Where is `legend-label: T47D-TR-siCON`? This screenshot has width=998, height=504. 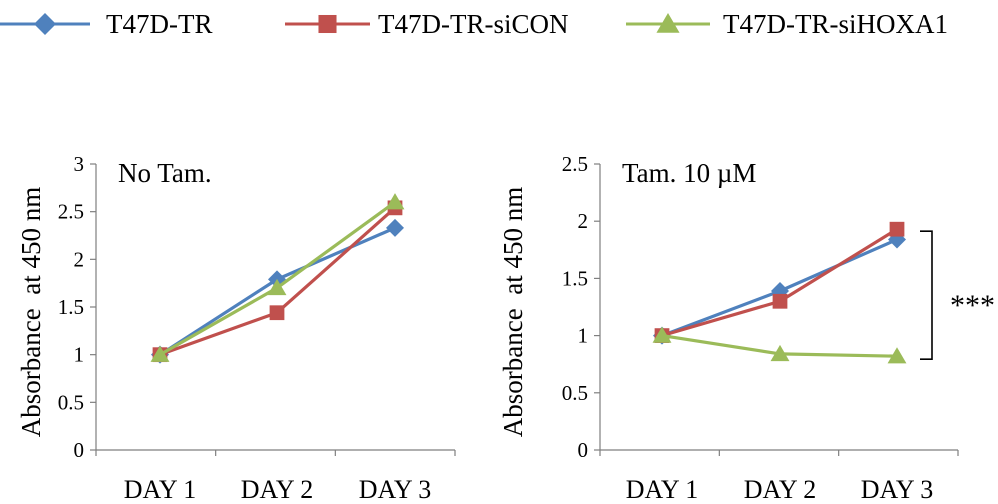
legend-label: T47D-TR-siCON is located at coordinates (473, 24).